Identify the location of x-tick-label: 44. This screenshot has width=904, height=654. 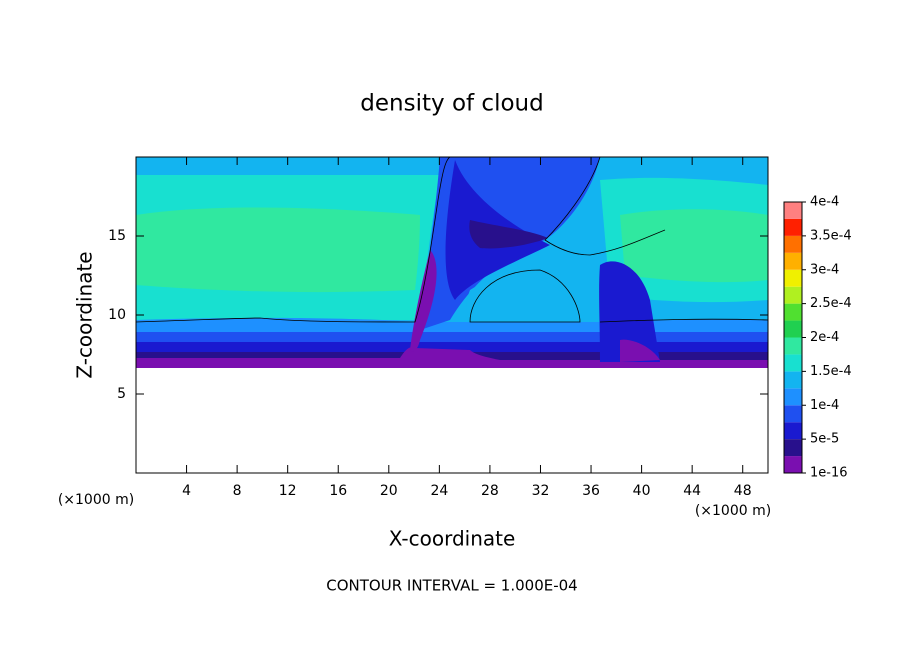
(692, 491).